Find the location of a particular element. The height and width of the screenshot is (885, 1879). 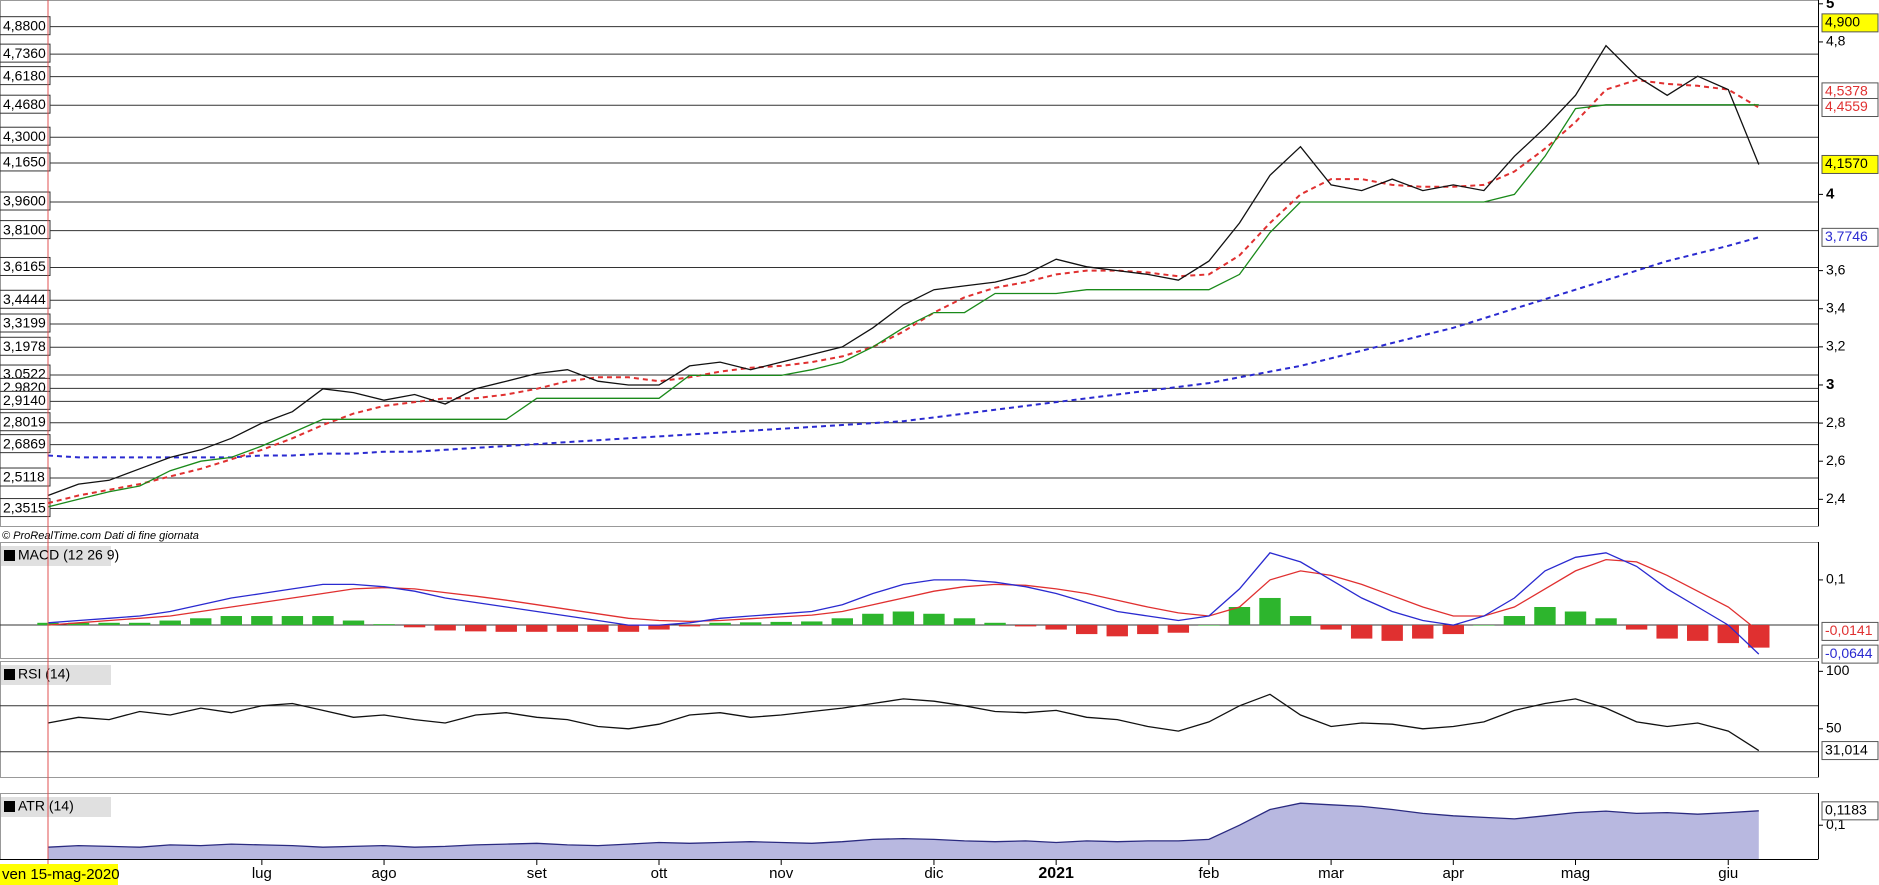

x-tick-label: lug is located at coordinates (262, 873).